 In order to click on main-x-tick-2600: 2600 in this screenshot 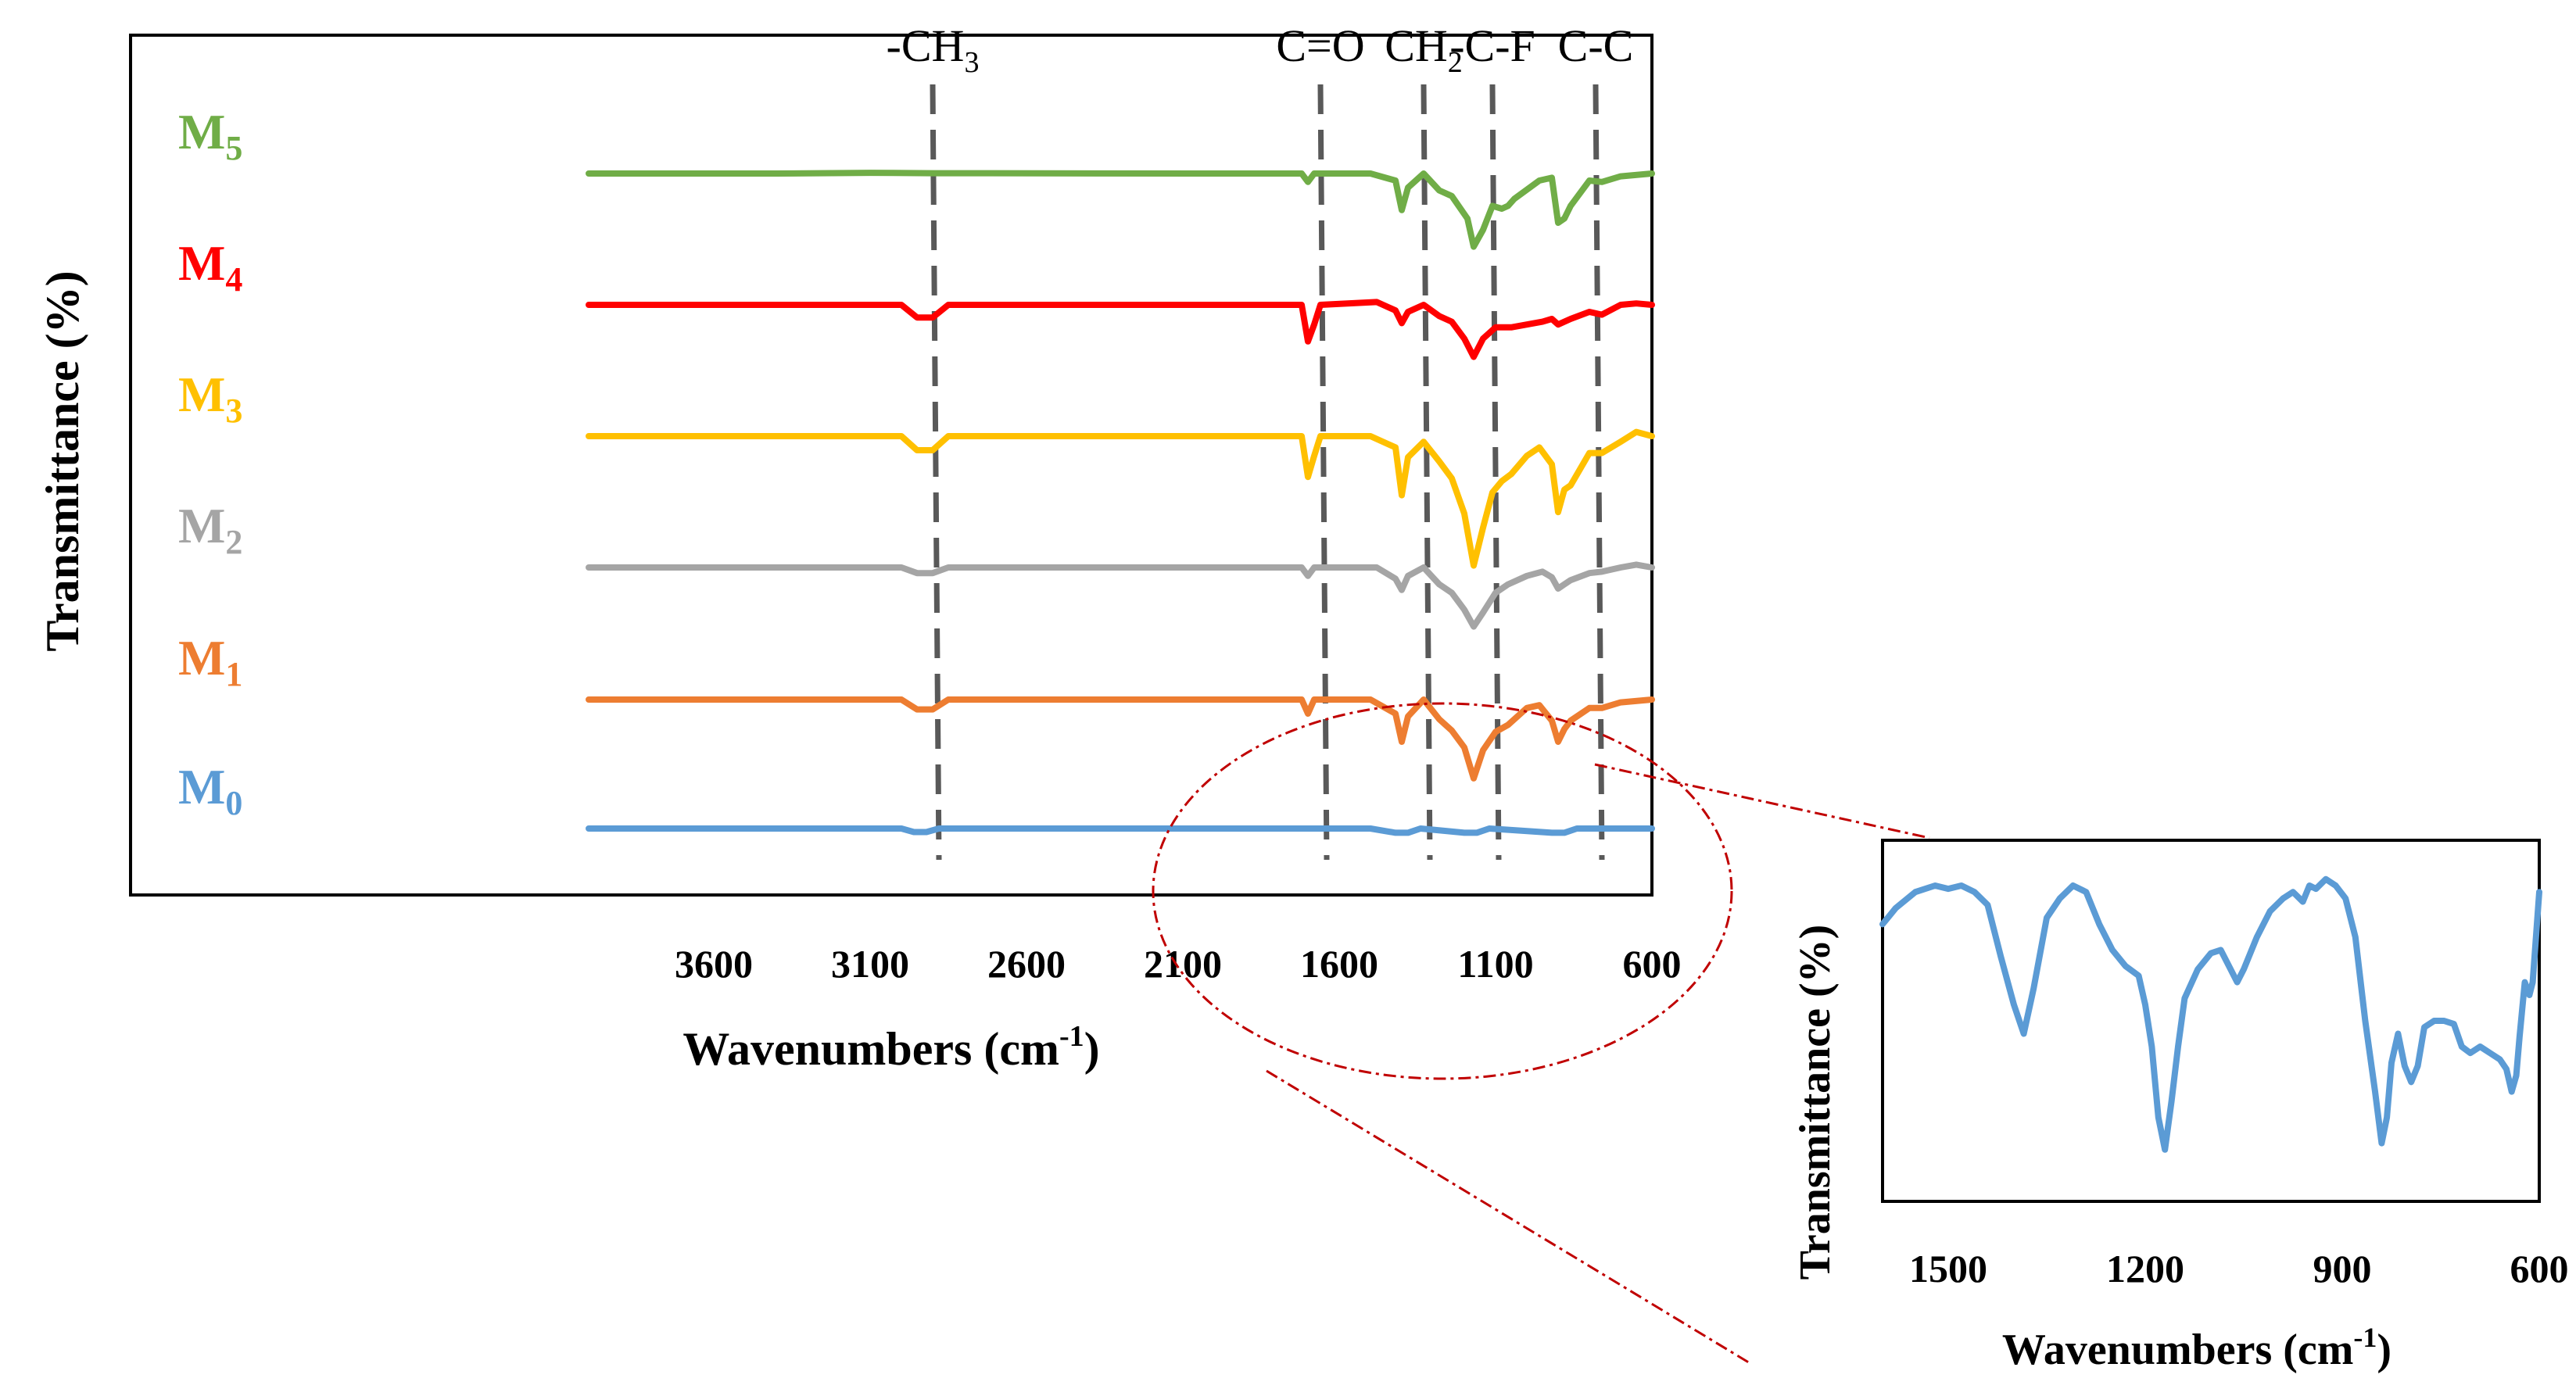, I will do `click(1026, 964)`.